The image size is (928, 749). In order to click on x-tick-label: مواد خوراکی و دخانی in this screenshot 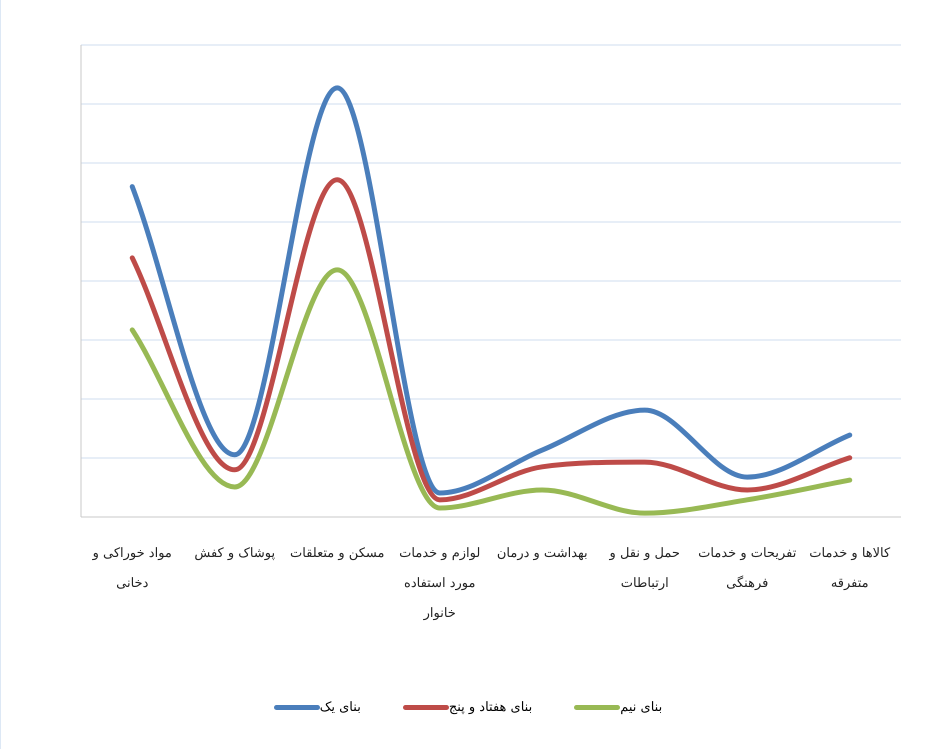, I will do `click(132, 569)`.